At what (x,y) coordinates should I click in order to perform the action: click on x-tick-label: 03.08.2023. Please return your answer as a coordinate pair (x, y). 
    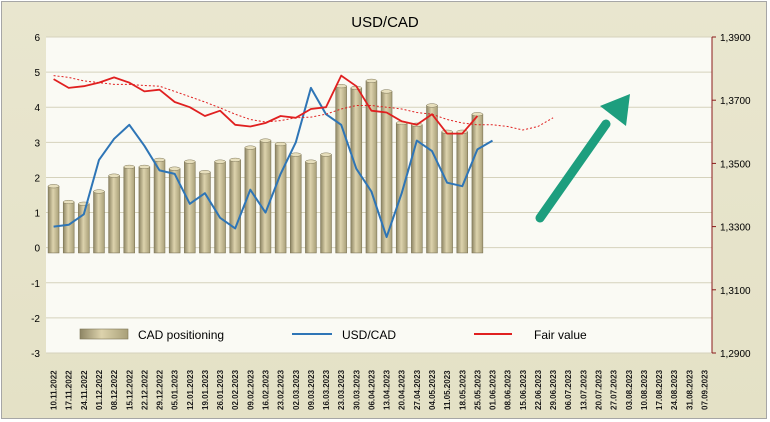
    Looking at the image, I should click on (629, 389).